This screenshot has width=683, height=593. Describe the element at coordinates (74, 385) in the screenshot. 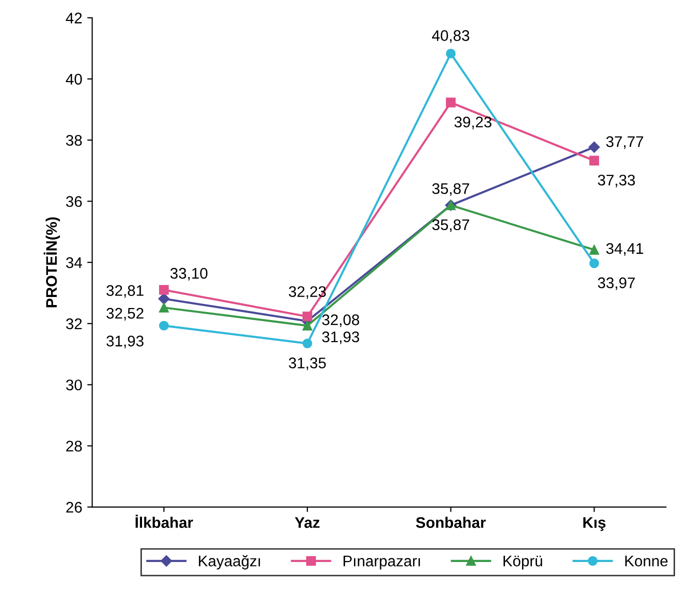

I see `y-tick-label: 30` at that location.